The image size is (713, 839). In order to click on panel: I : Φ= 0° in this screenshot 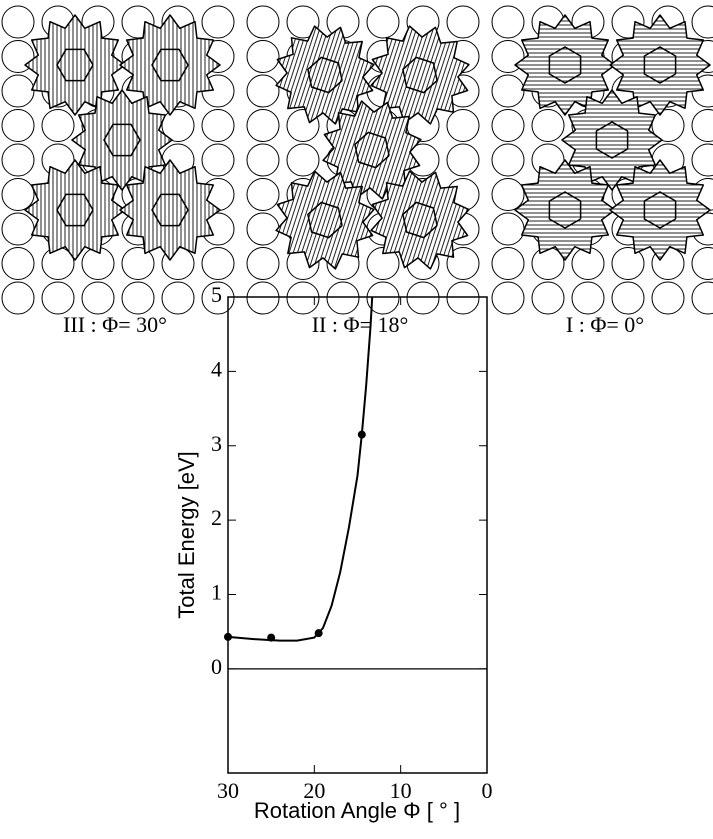, I will do `click(602, 171)`.